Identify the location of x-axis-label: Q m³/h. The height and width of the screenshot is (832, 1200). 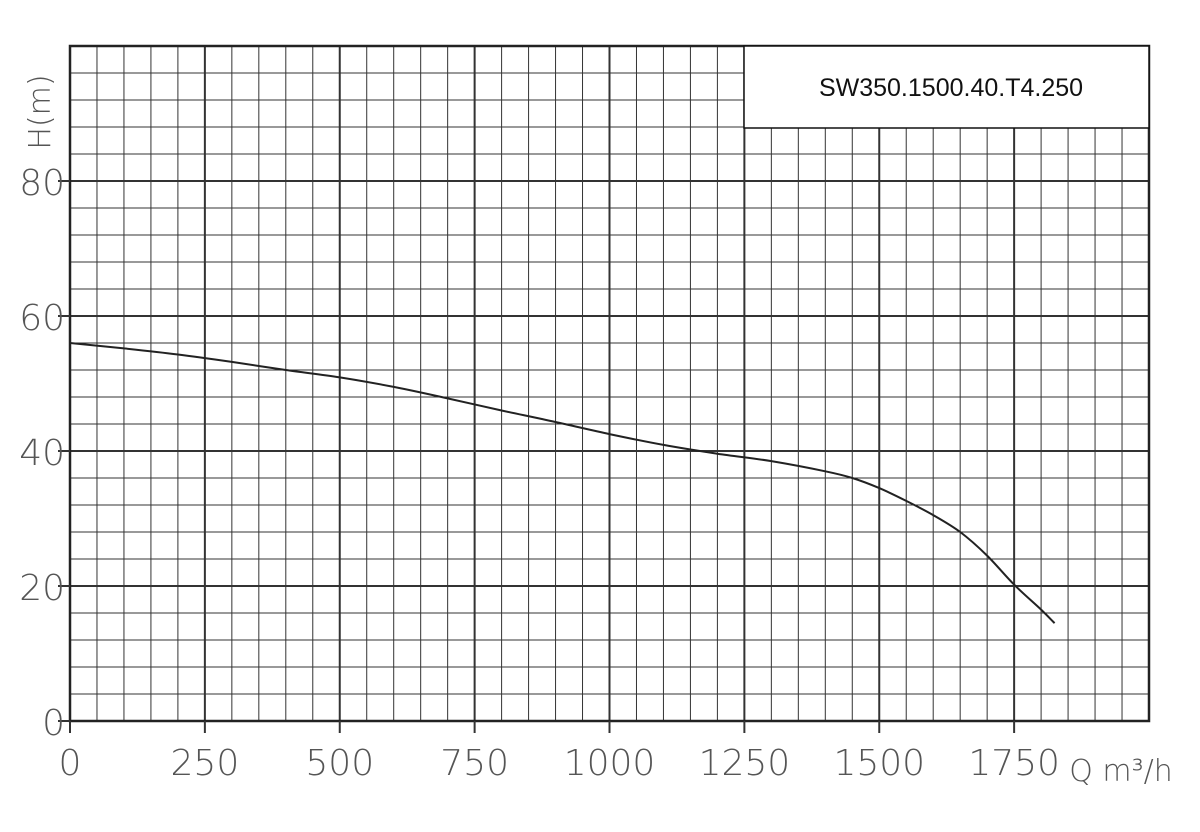
(1121, 771).